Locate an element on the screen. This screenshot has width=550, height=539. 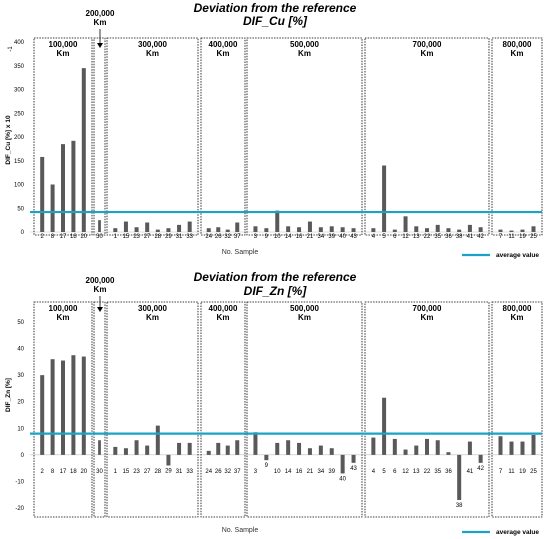
x-tick-label: 29 is located at coordinates (168, 237).